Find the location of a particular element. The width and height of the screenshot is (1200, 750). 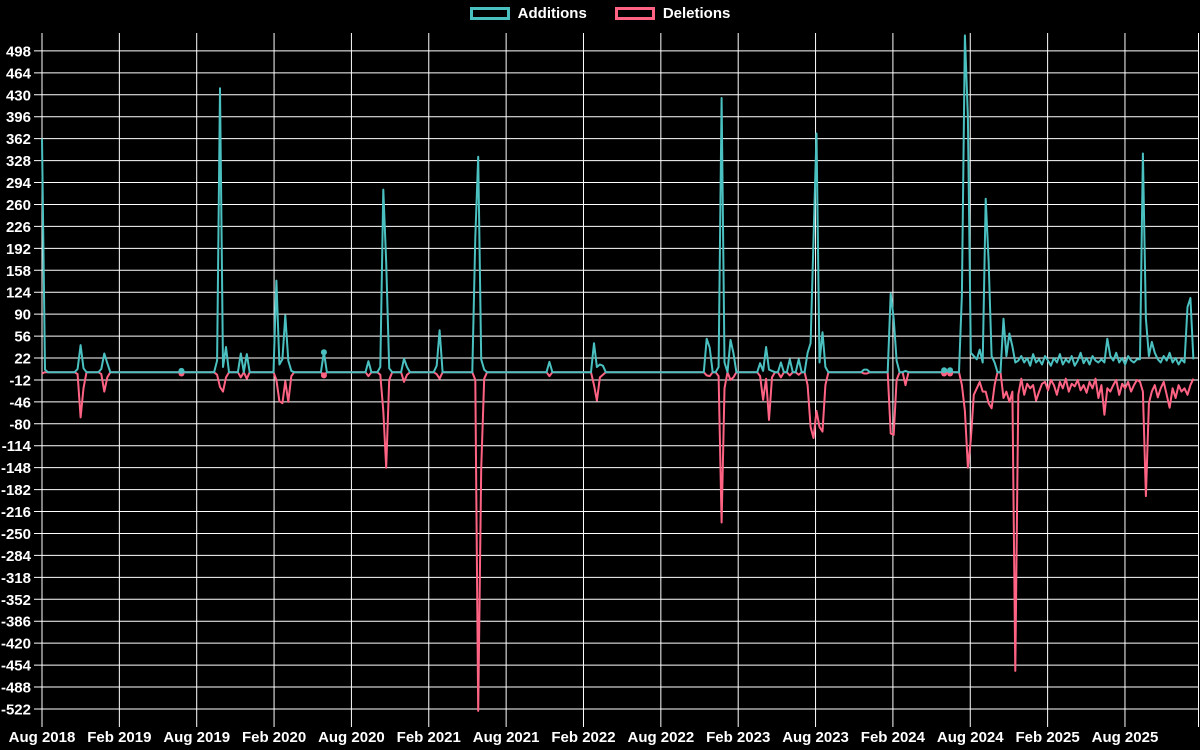

legend-item-additions: Additions is located at coordinates (528, 13).